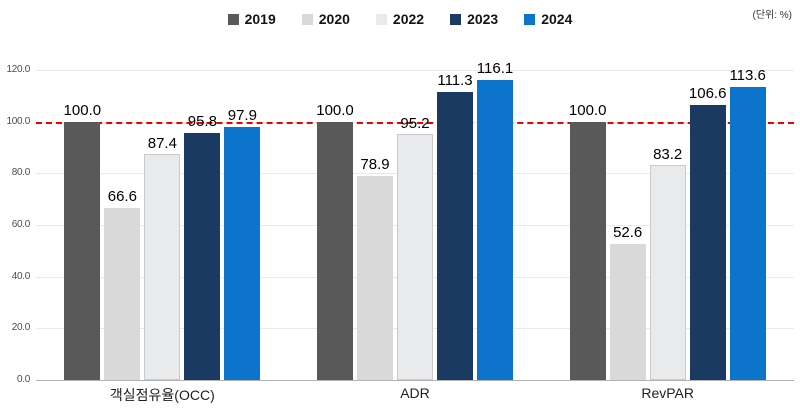 Image resolution: width=800 pixels, height=408 pixels. Describe the element at coordinates (667, 263) in the screenshot. I see `bar-2022: 83.2` at that location.